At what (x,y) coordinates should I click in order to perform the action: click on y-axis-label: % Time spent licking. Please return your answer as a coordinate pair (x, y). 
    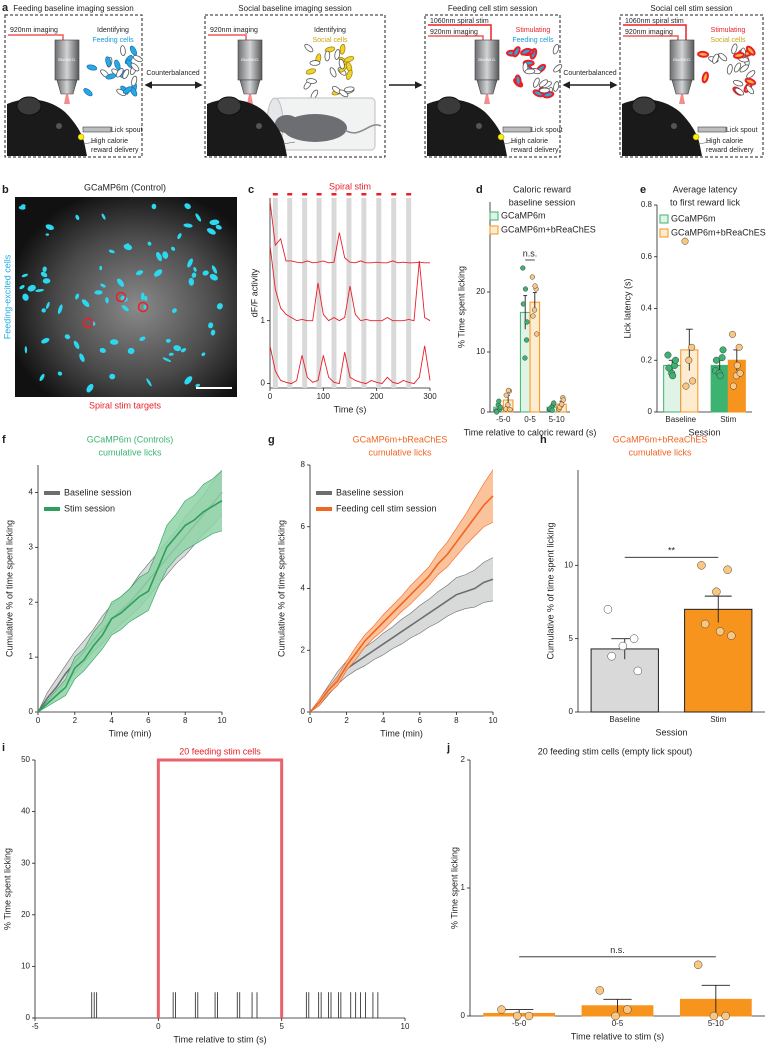
    Looking at the image, I should click on (454, 888).